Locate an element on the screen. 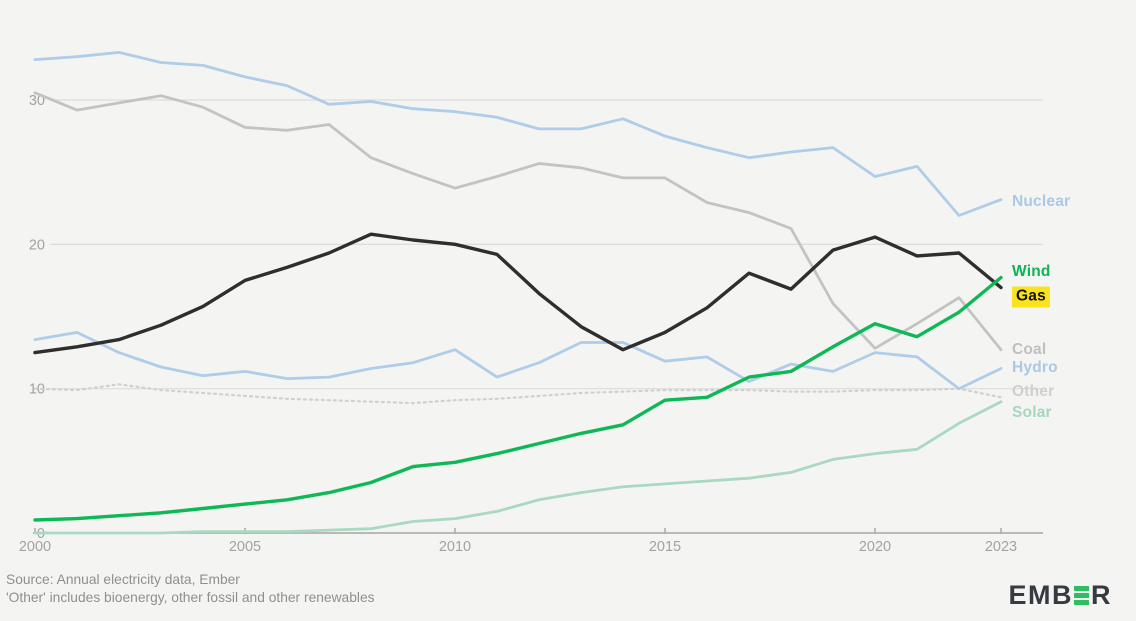 Image resolution: width=1136 pixels, height=621 pixels. x-tick-label: 2015 is located at coordinates (665, 547).